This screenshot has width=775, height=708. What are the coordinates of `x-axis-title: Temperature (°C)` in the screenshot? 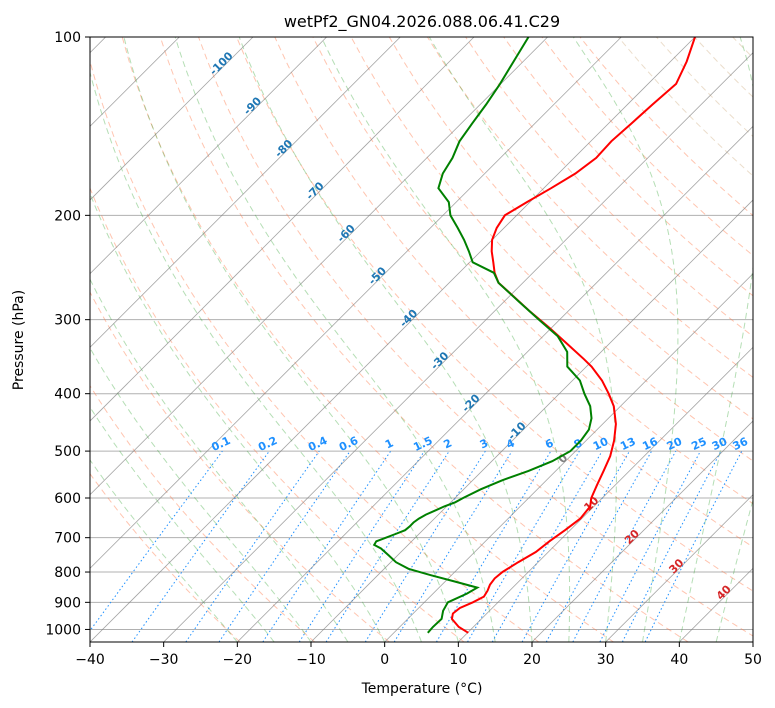 It's located at (422, 689).